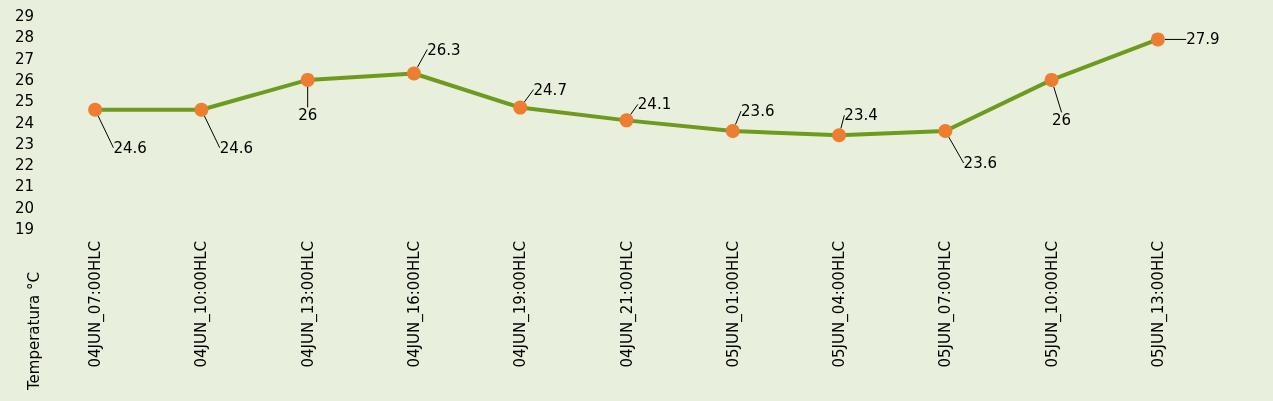 This screenshot has height=401, width=1273. I want to click on x-tick-label: 04JUN_13:00HLC, so click(308, 304).